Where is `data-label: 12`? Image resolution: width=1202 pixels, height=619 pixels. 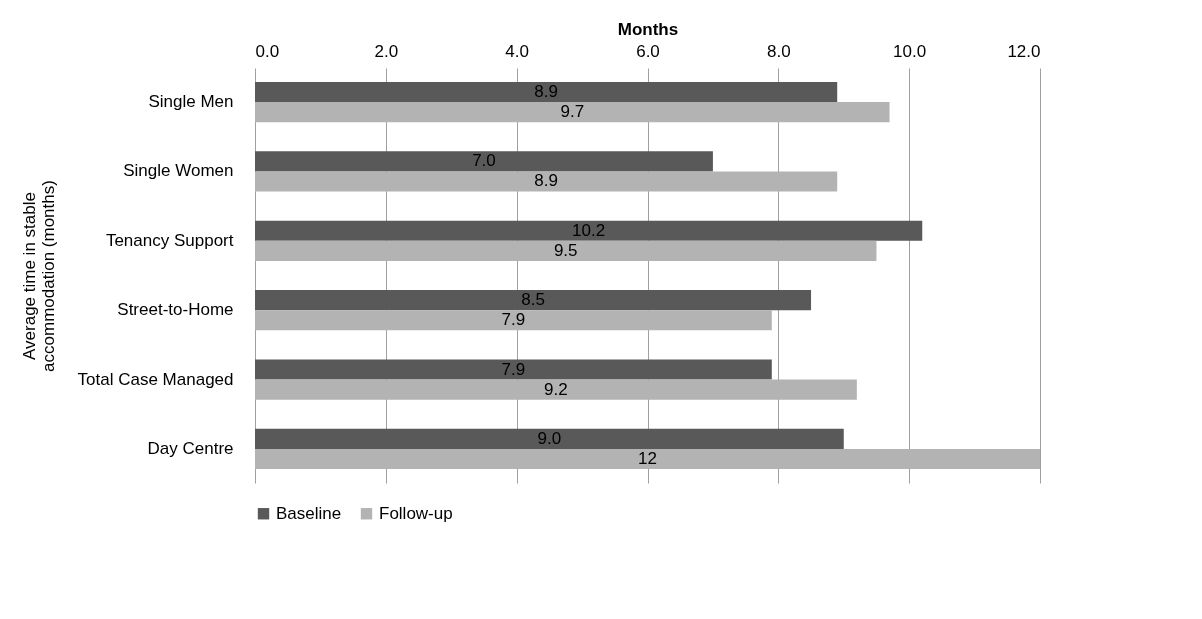
data-label: 12 is located at coordinates (647, 459).